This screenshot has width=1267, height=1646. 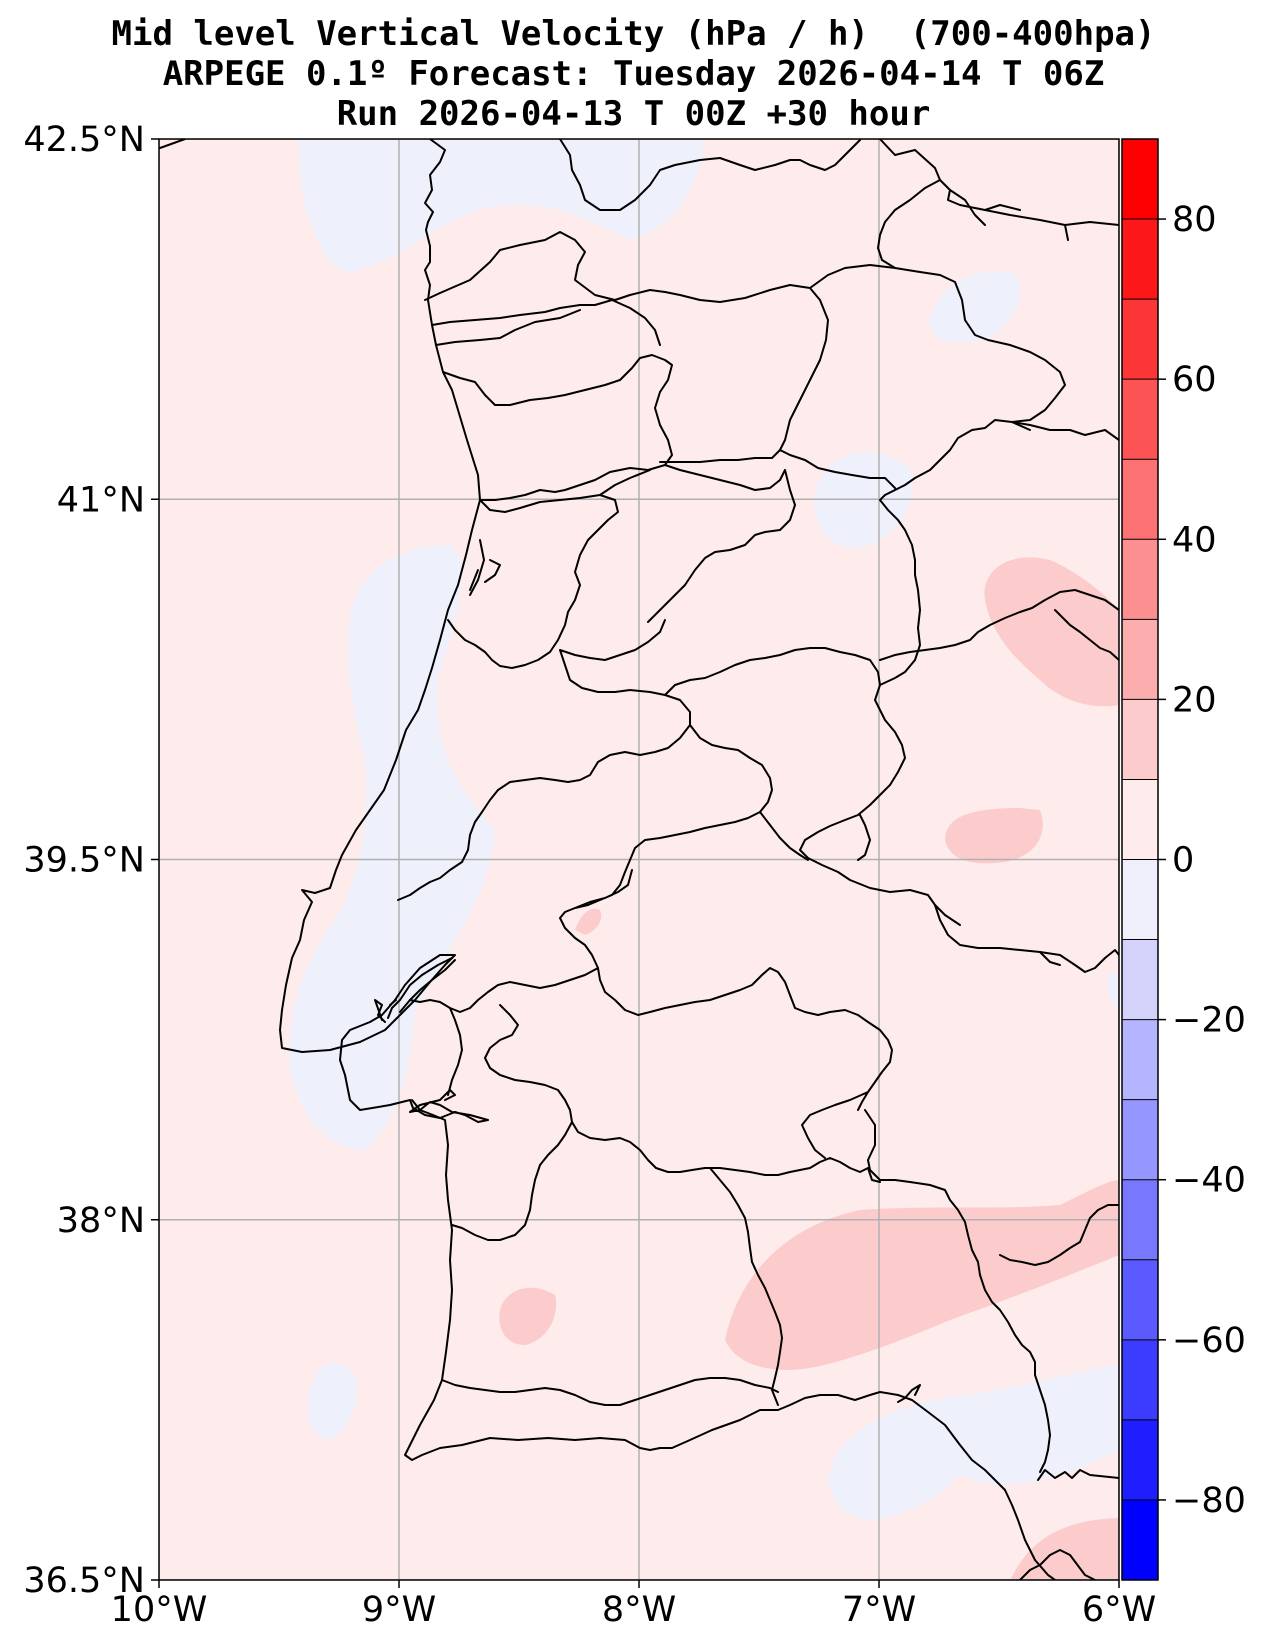 What do you see at coordinates (1008, 1482) in the screenshot?
I see `coastline-spain-south` at bounding box center [1008, 1482].